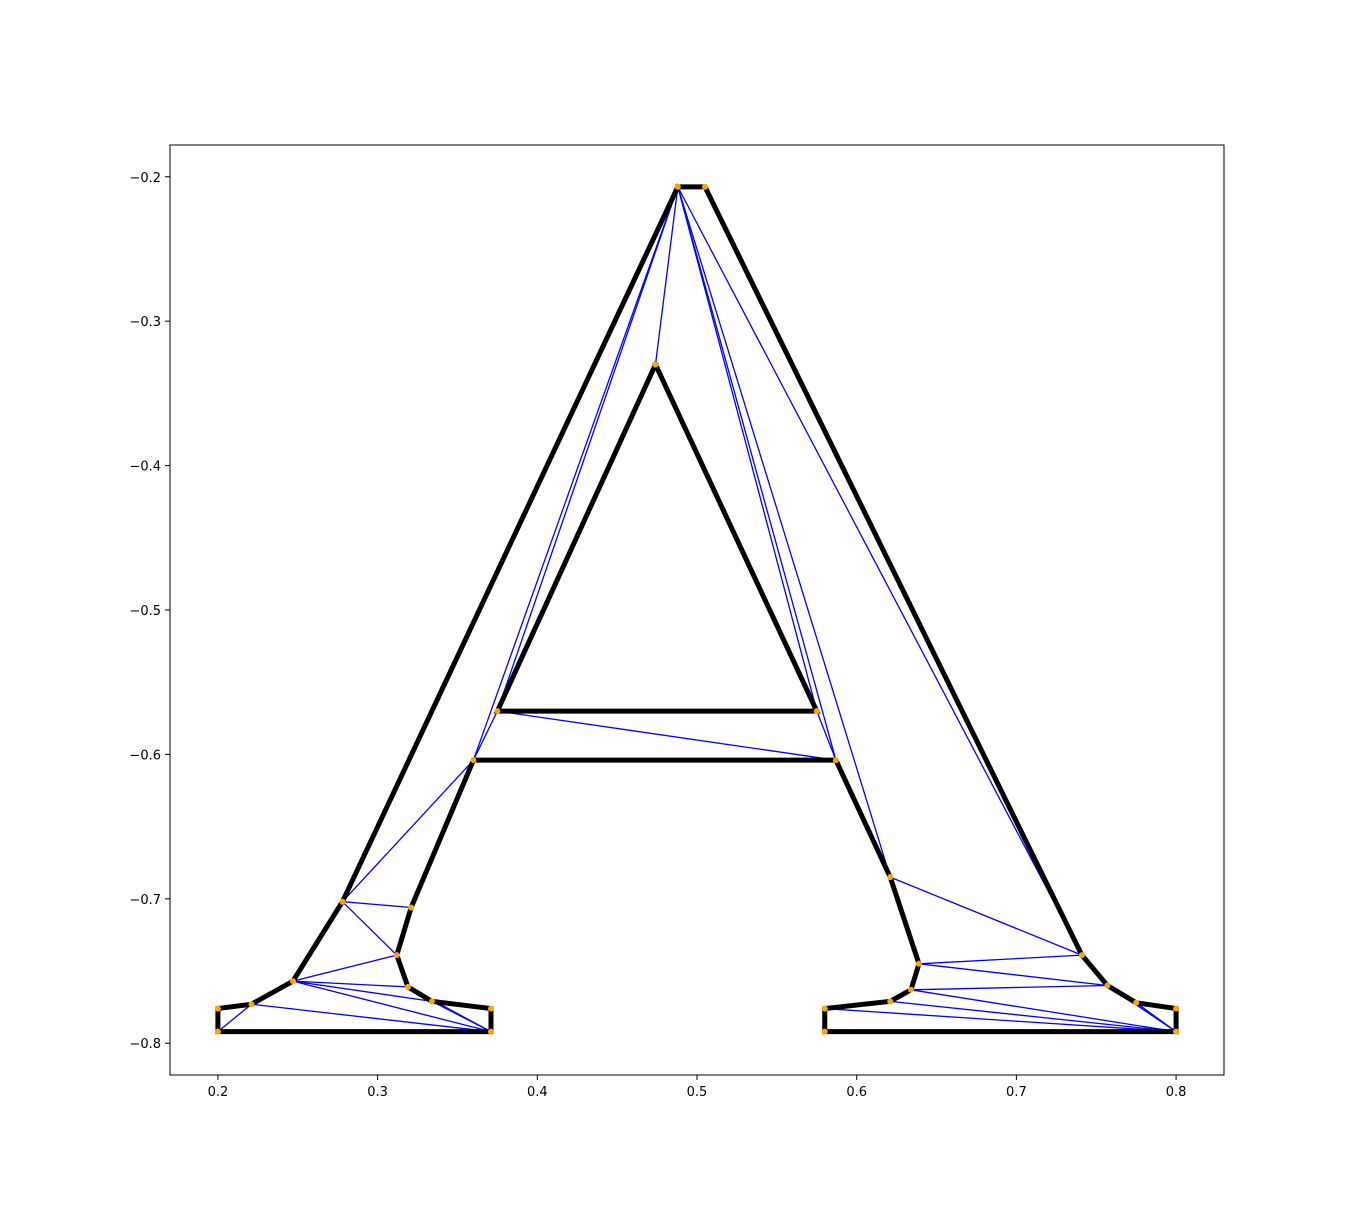 The height and width of the screenshot is (1208, 1360). Describe the element at coordinates (1016, 1092) in the screenshot. I see `x-tick-label: 0.7` at that location.